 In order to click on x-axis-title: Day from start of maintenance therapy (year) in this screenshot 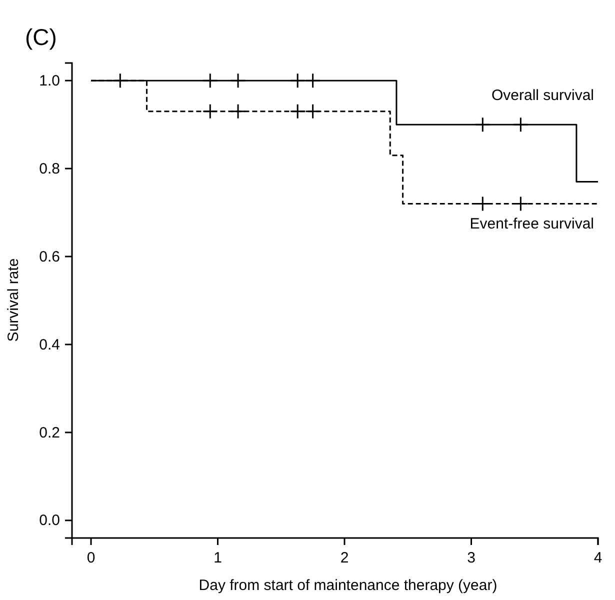, I will do `click(348, 585)`.